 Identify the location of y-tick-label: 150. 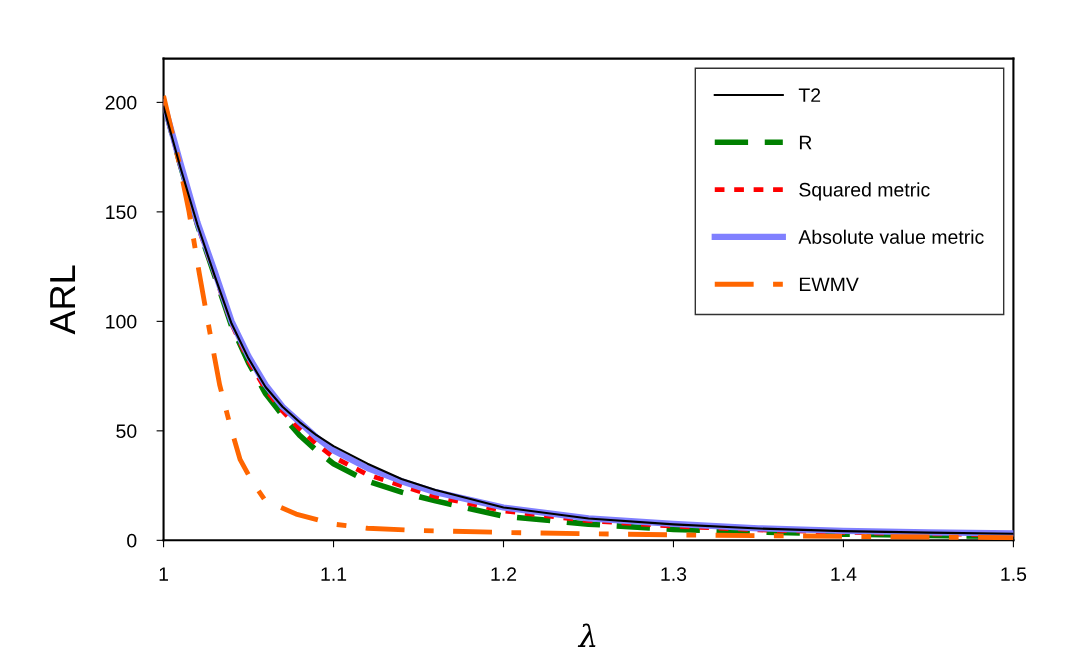
(121, 212).